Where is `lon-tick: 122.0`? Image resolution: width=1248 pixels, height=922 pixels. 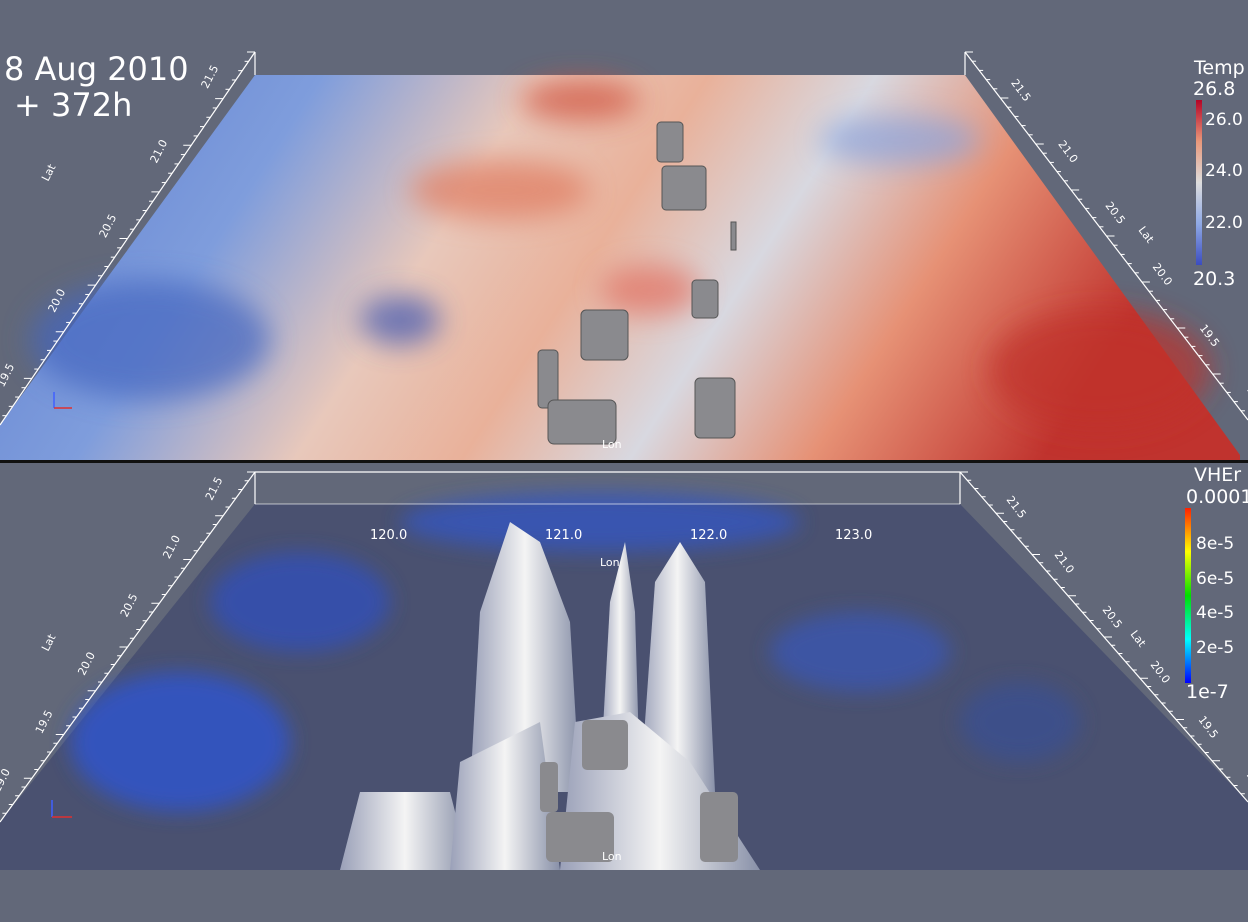 lon-tick: 122.0 is located at coordinates (708, 535).